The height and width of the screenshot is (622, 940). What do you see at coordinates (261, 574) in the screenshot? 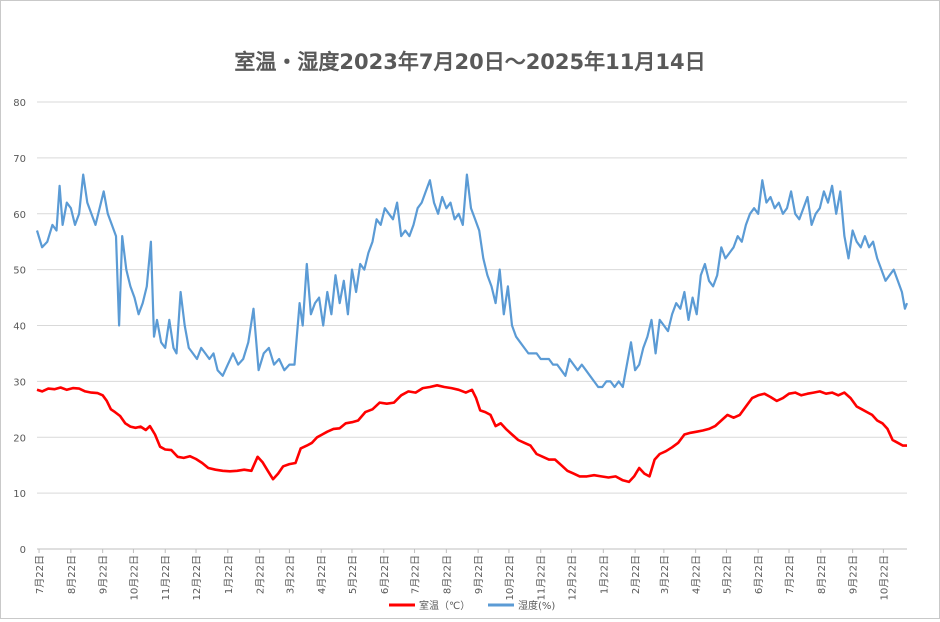
I see `x-tick-label-7: 2月22日` at bounding box center [261, 574].